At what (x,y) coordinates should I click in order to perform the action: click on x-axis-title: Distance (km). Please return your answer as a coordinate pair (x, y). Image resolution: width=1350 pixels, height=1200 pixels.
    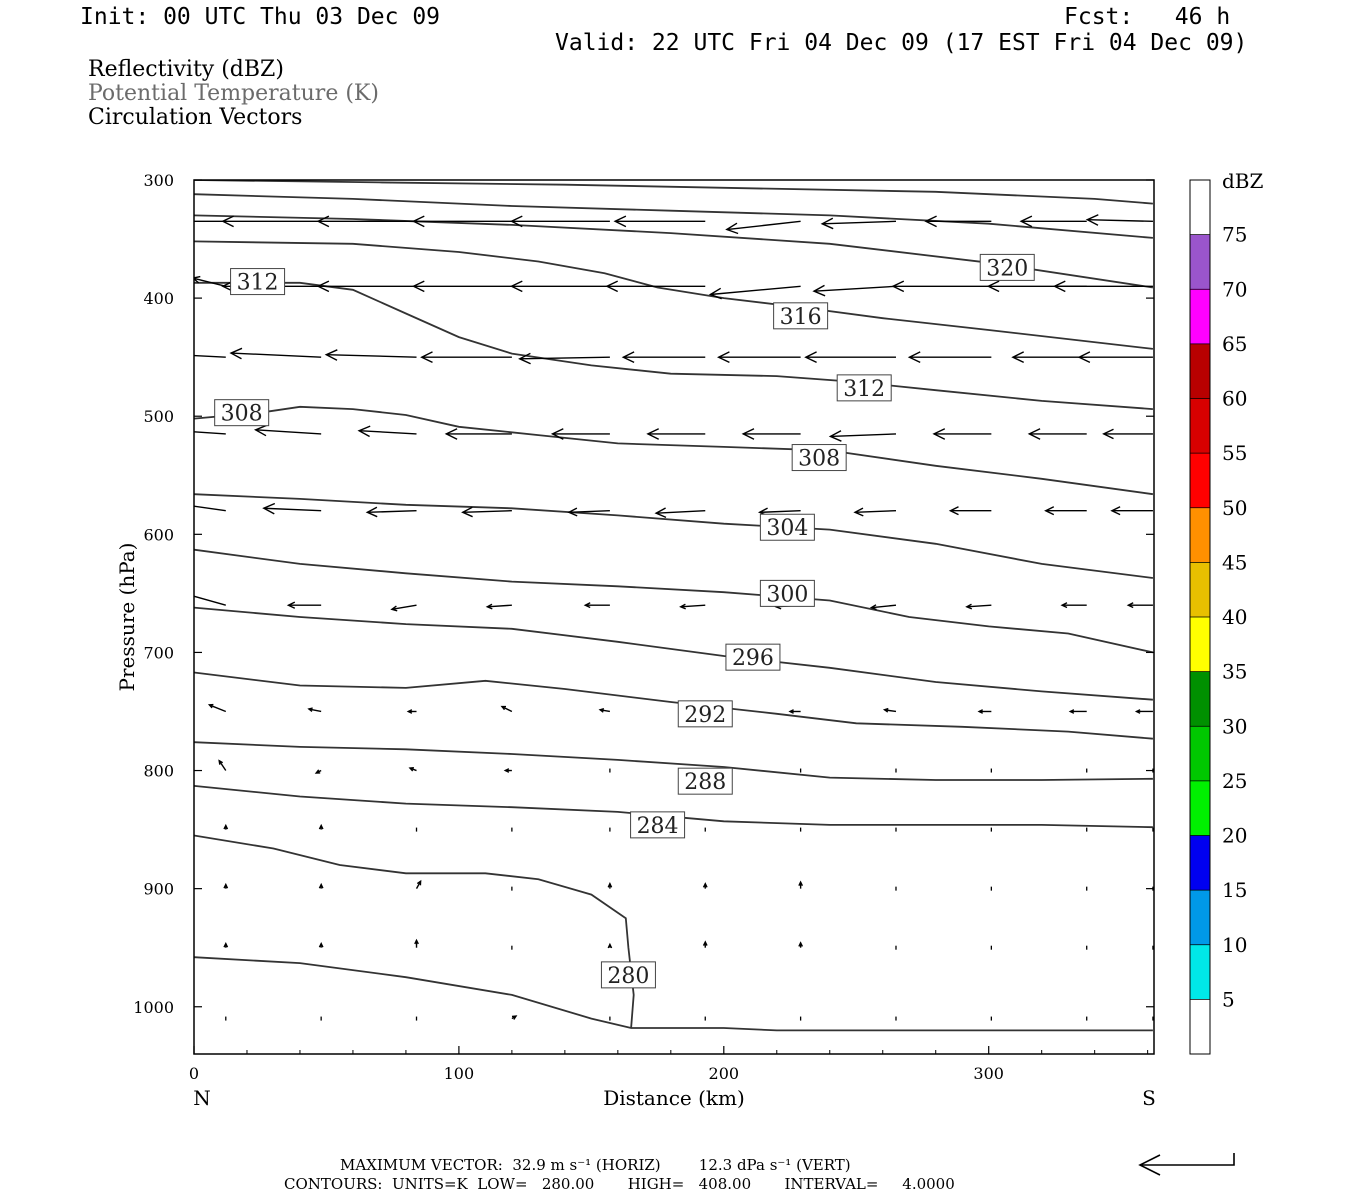
    Looking at the image, I should click on (674, 1098).